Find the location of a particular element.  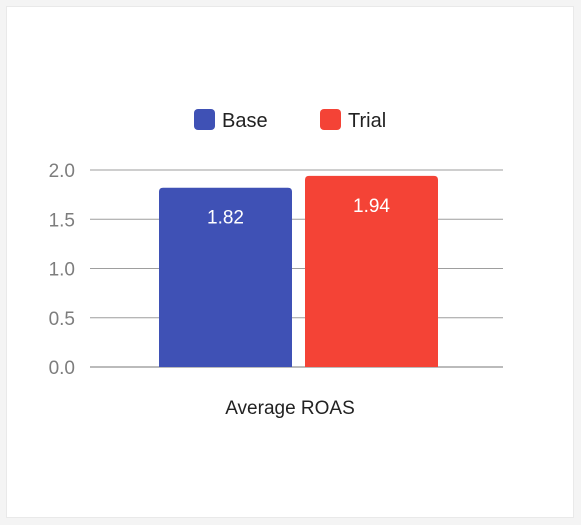

legend-swatch-base is located at coordinates (204, 119).